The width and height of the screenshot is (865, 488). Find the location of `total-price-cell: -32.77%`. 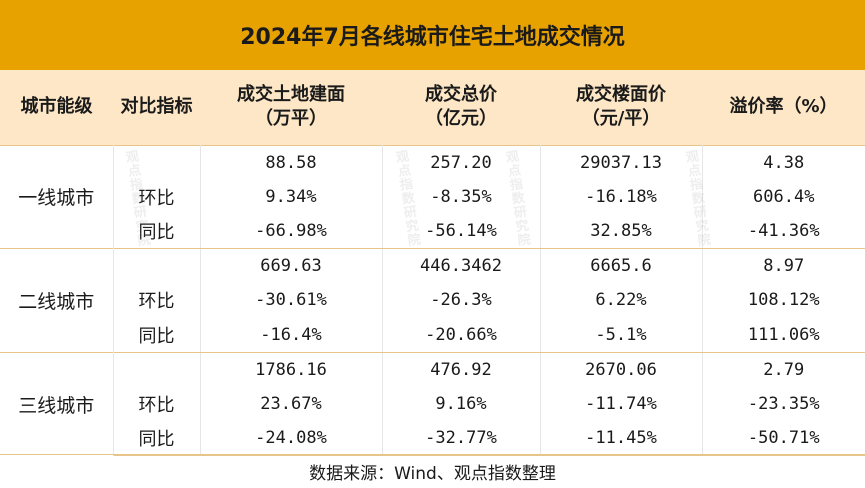

total-price-cell: -32.77% is located at coordinates (461, 438).